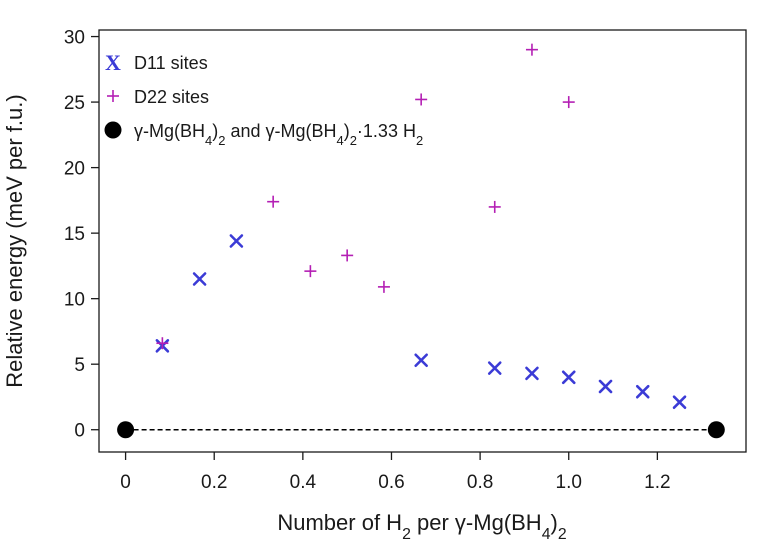 Image resolution: width=760 pixels, height=547 pixels. I want to click on y-tick-label: 15, so click(74, 234).